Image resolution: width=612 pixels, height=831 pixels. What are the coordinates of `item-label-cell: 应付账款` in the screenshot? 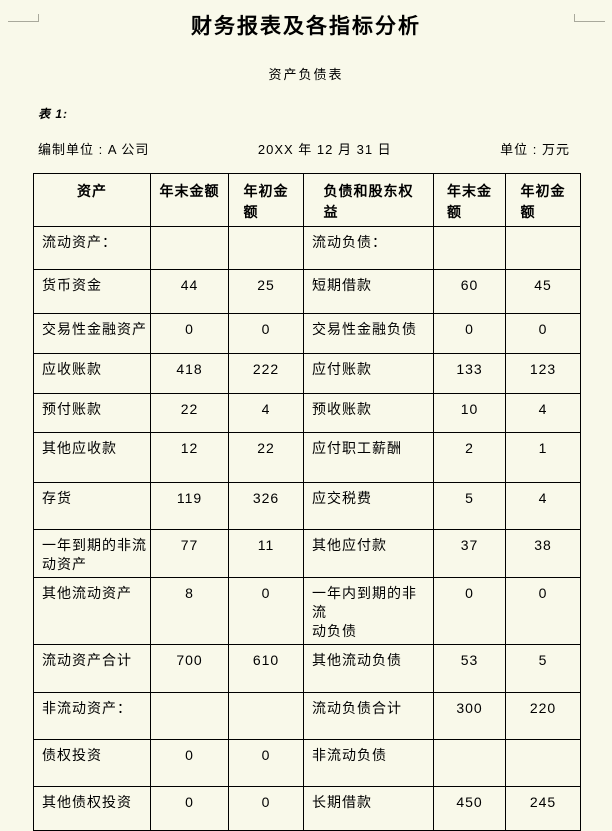 It's located at (368, 373).